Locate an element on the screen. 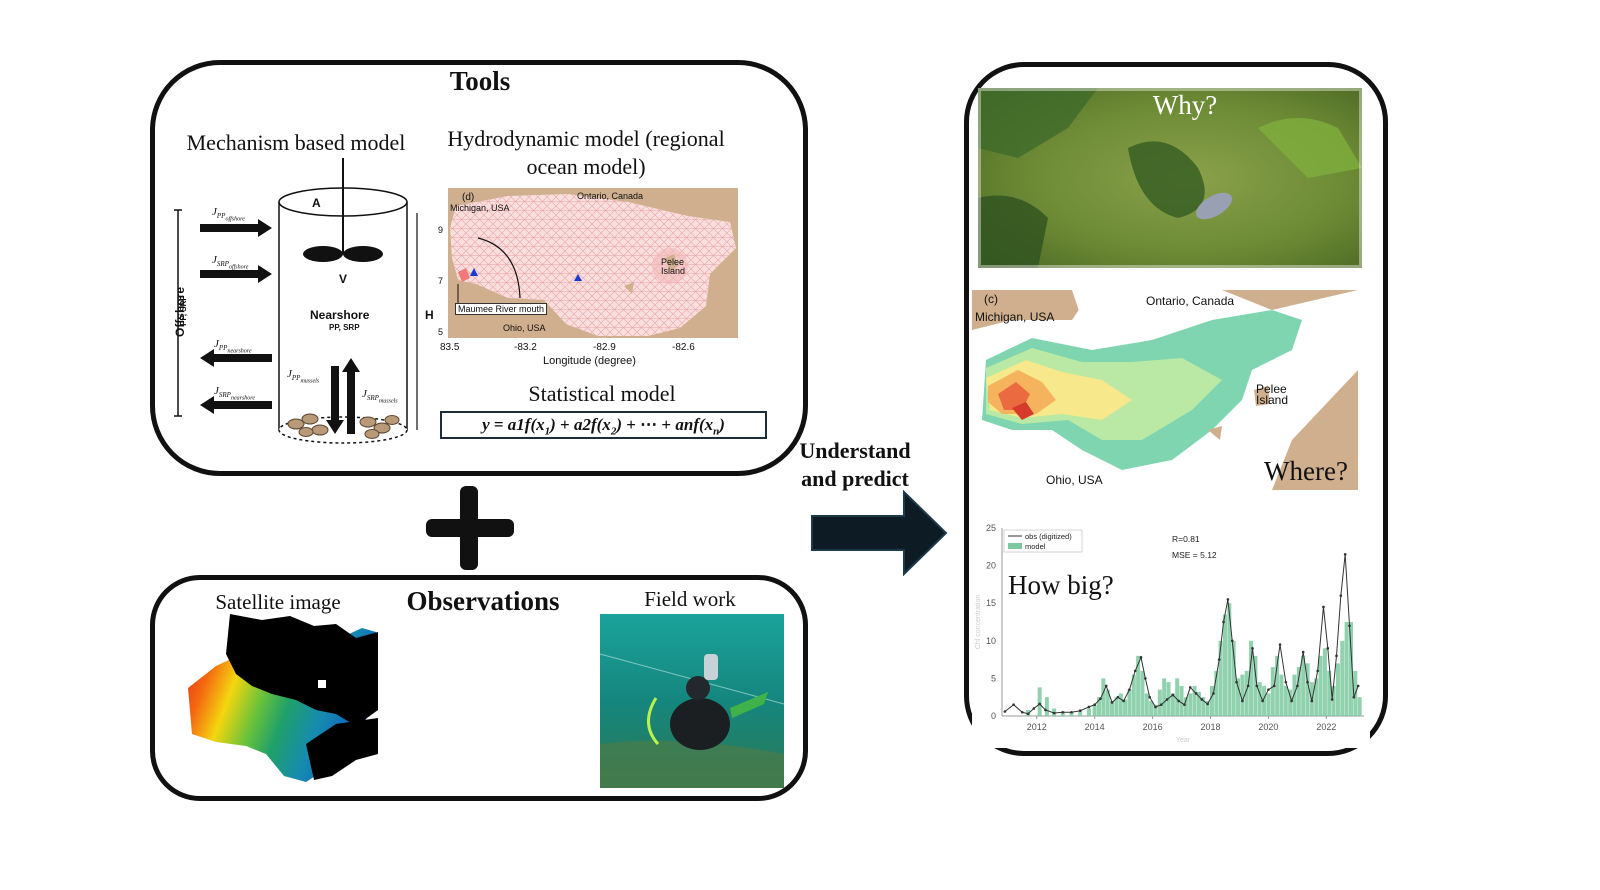  flux-srp-offshore-label: JSRPoffshore is located at coordinates (230, 262).